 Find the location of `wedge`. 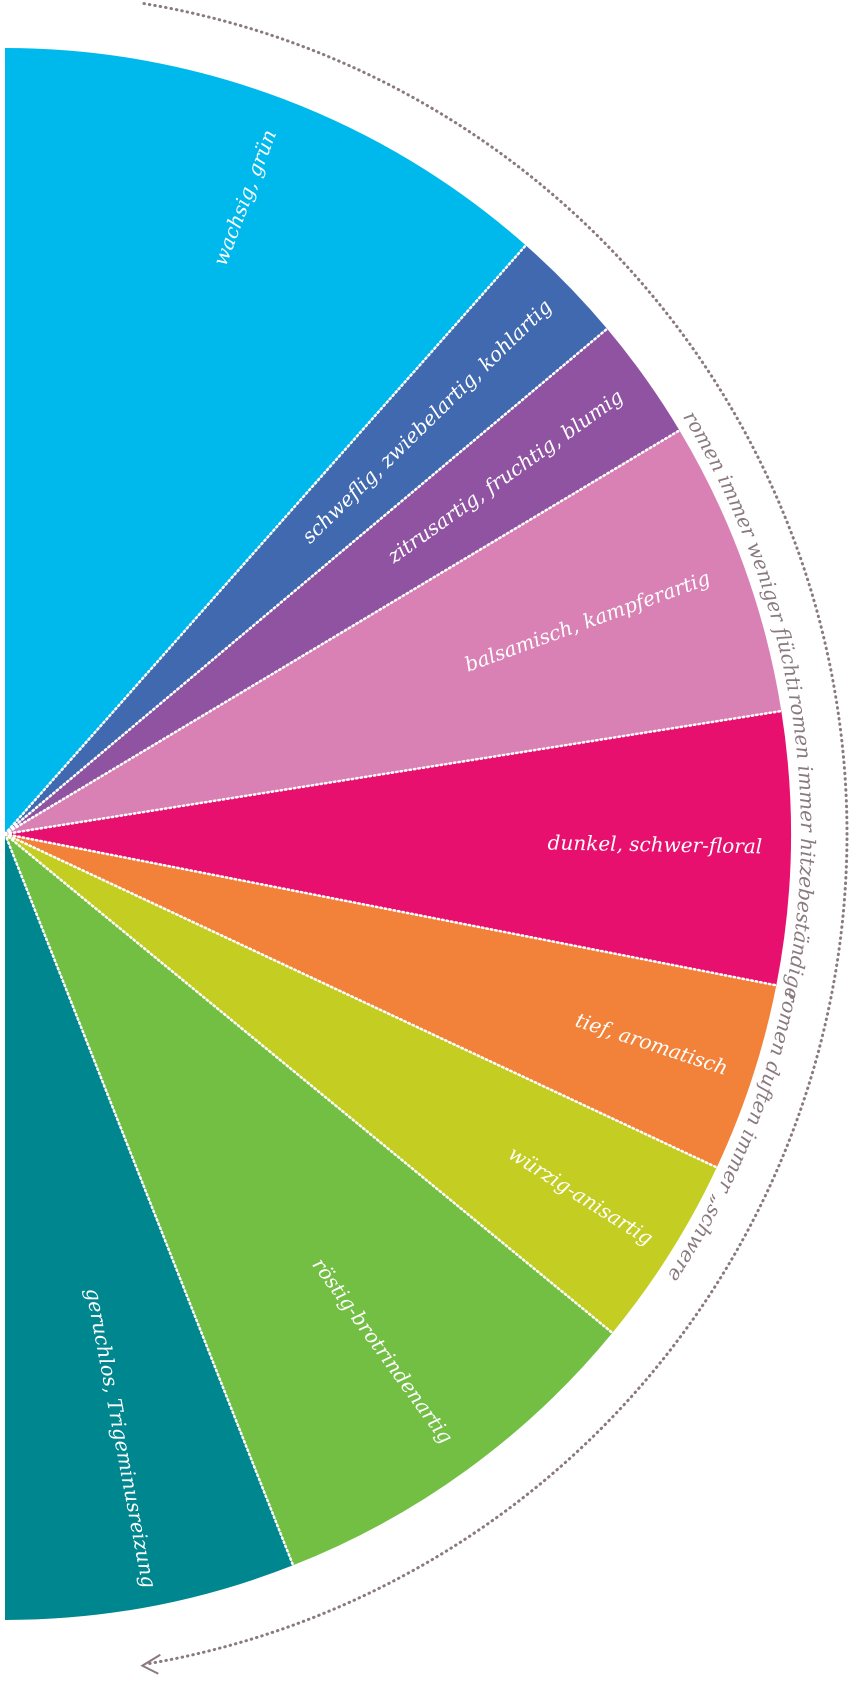

wedge is located at coordinates (398, 848).